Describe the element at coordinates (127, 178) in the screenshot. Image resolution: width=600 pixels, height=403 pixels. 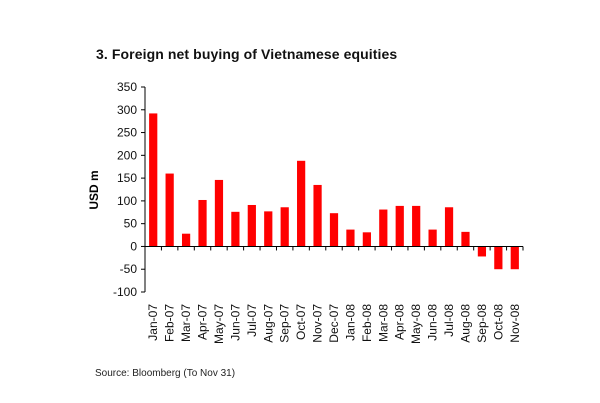
I see `y-tick-label: 150` at that location.